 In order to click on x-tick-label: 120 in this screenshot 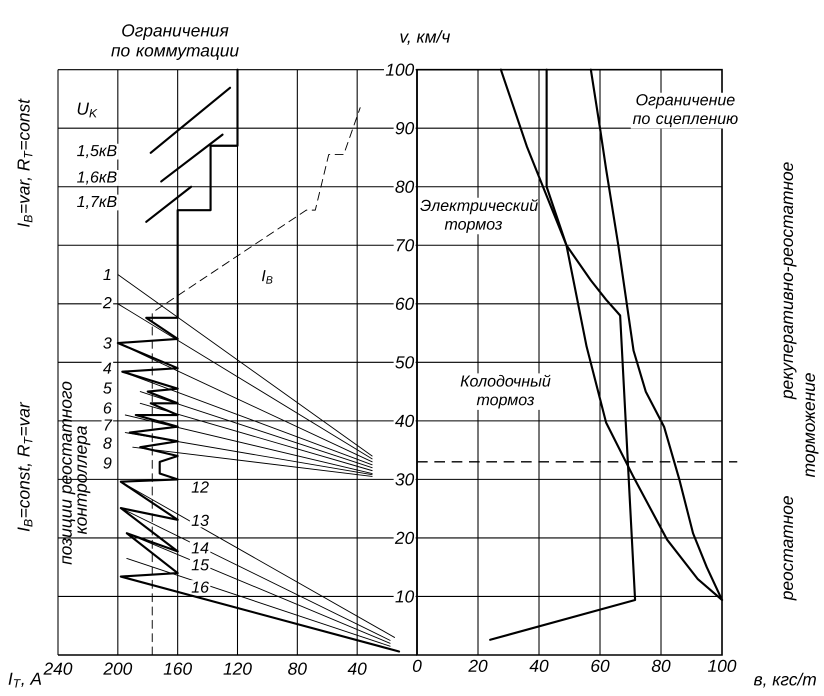, I will do `click(237, 668)`.